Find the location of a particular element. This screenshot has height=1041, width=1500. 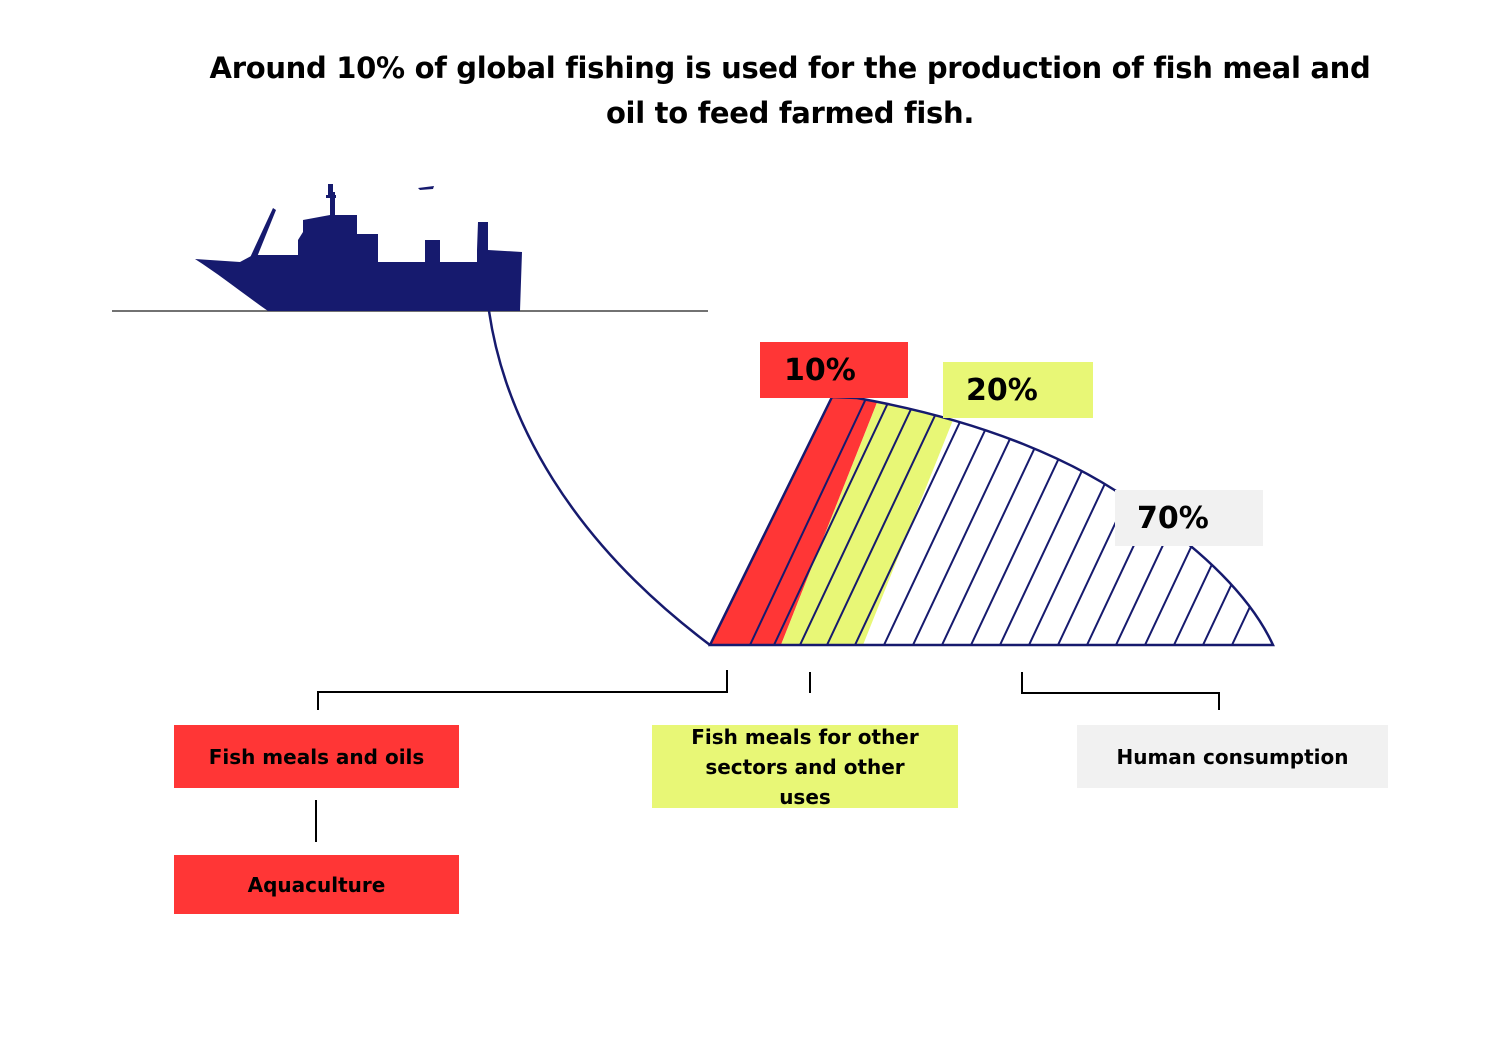

percent-tag-10: 10% is located at coordinates (834, 370).